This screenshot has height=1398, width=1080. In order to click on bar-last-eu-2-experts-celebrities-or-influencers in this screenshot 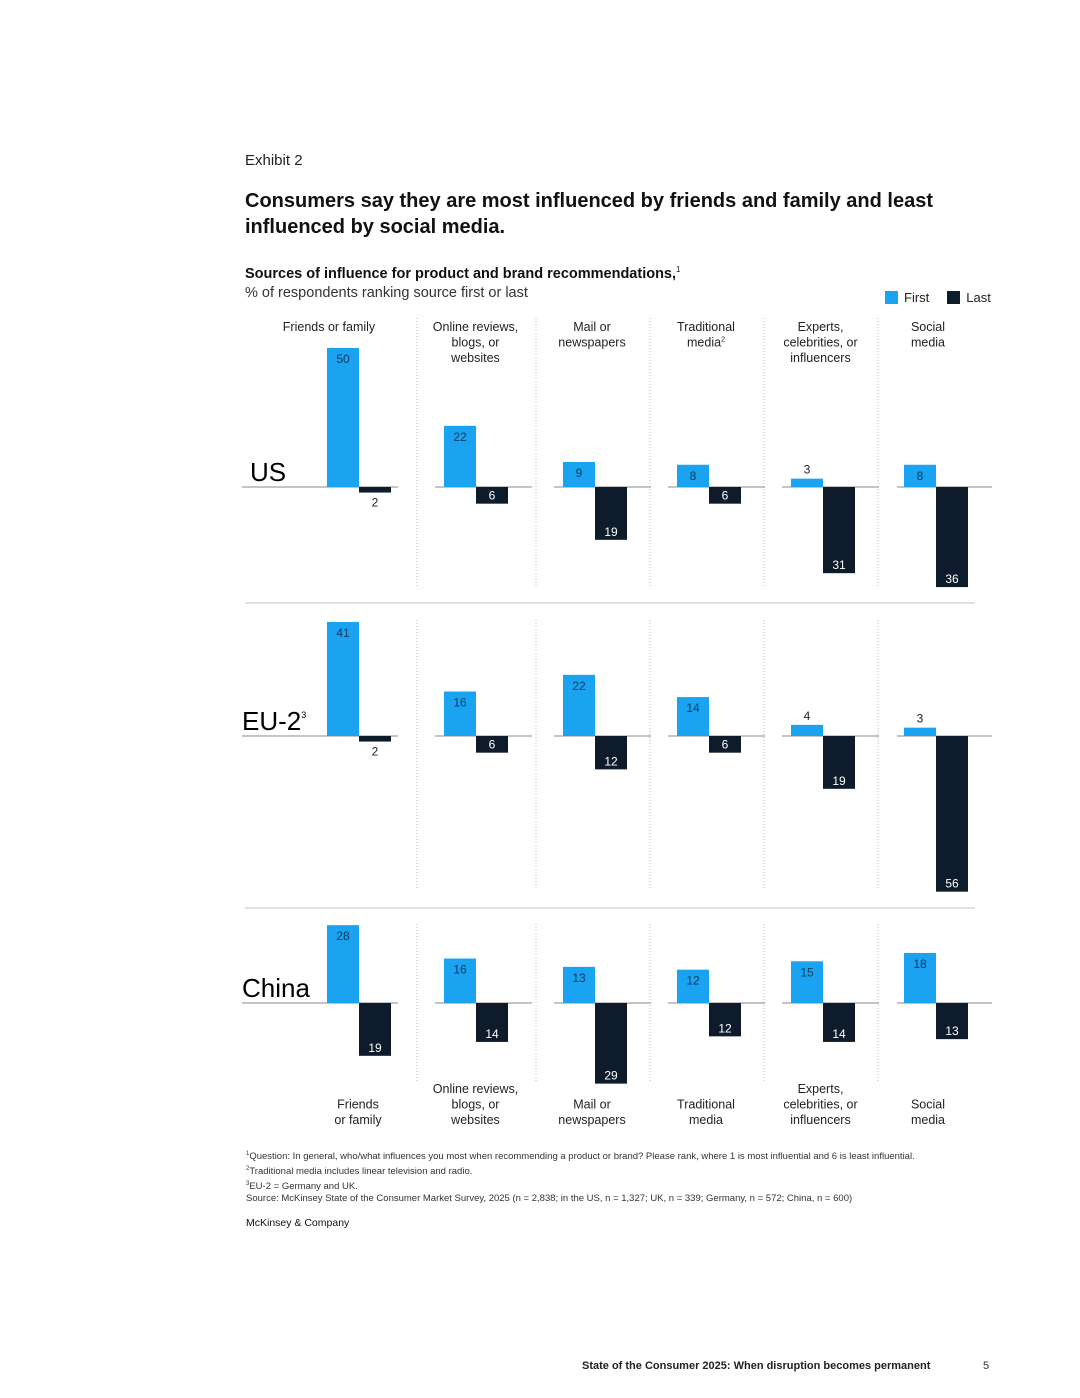, I will do `click(839, 762)`.